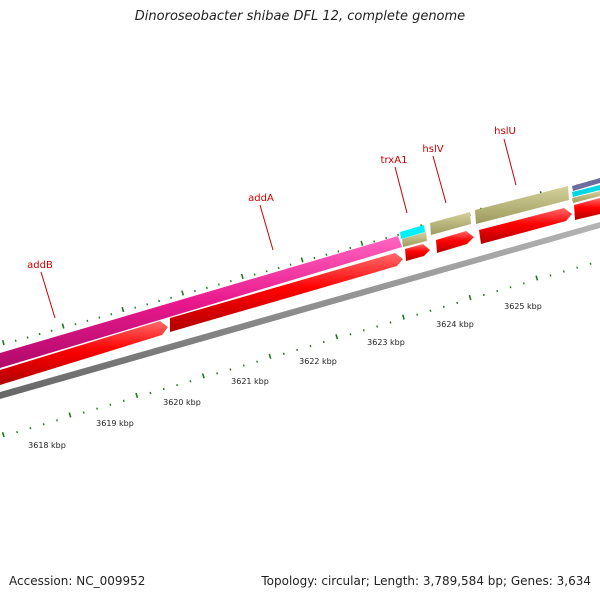  What do you see at coordinates (525, 226) in the screenshot?
I see `cds-arrow-hslU` at bounding box center [525, 226].